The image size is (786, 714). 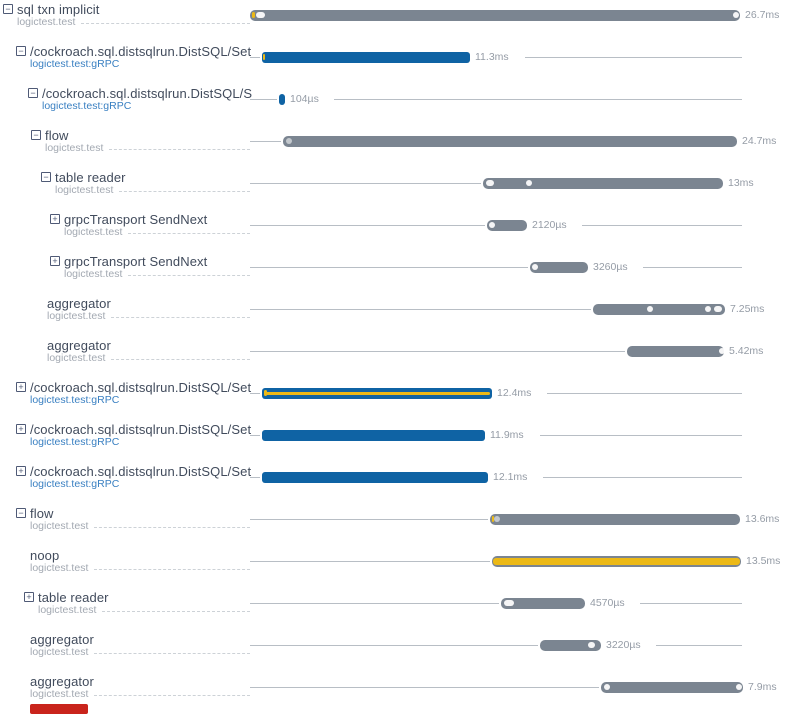 What do you see at coordinates (158, 267) in the screenshot?
I see `span-text: grpcTransport SendNext logictest.test` at bounding box center [158, 267].